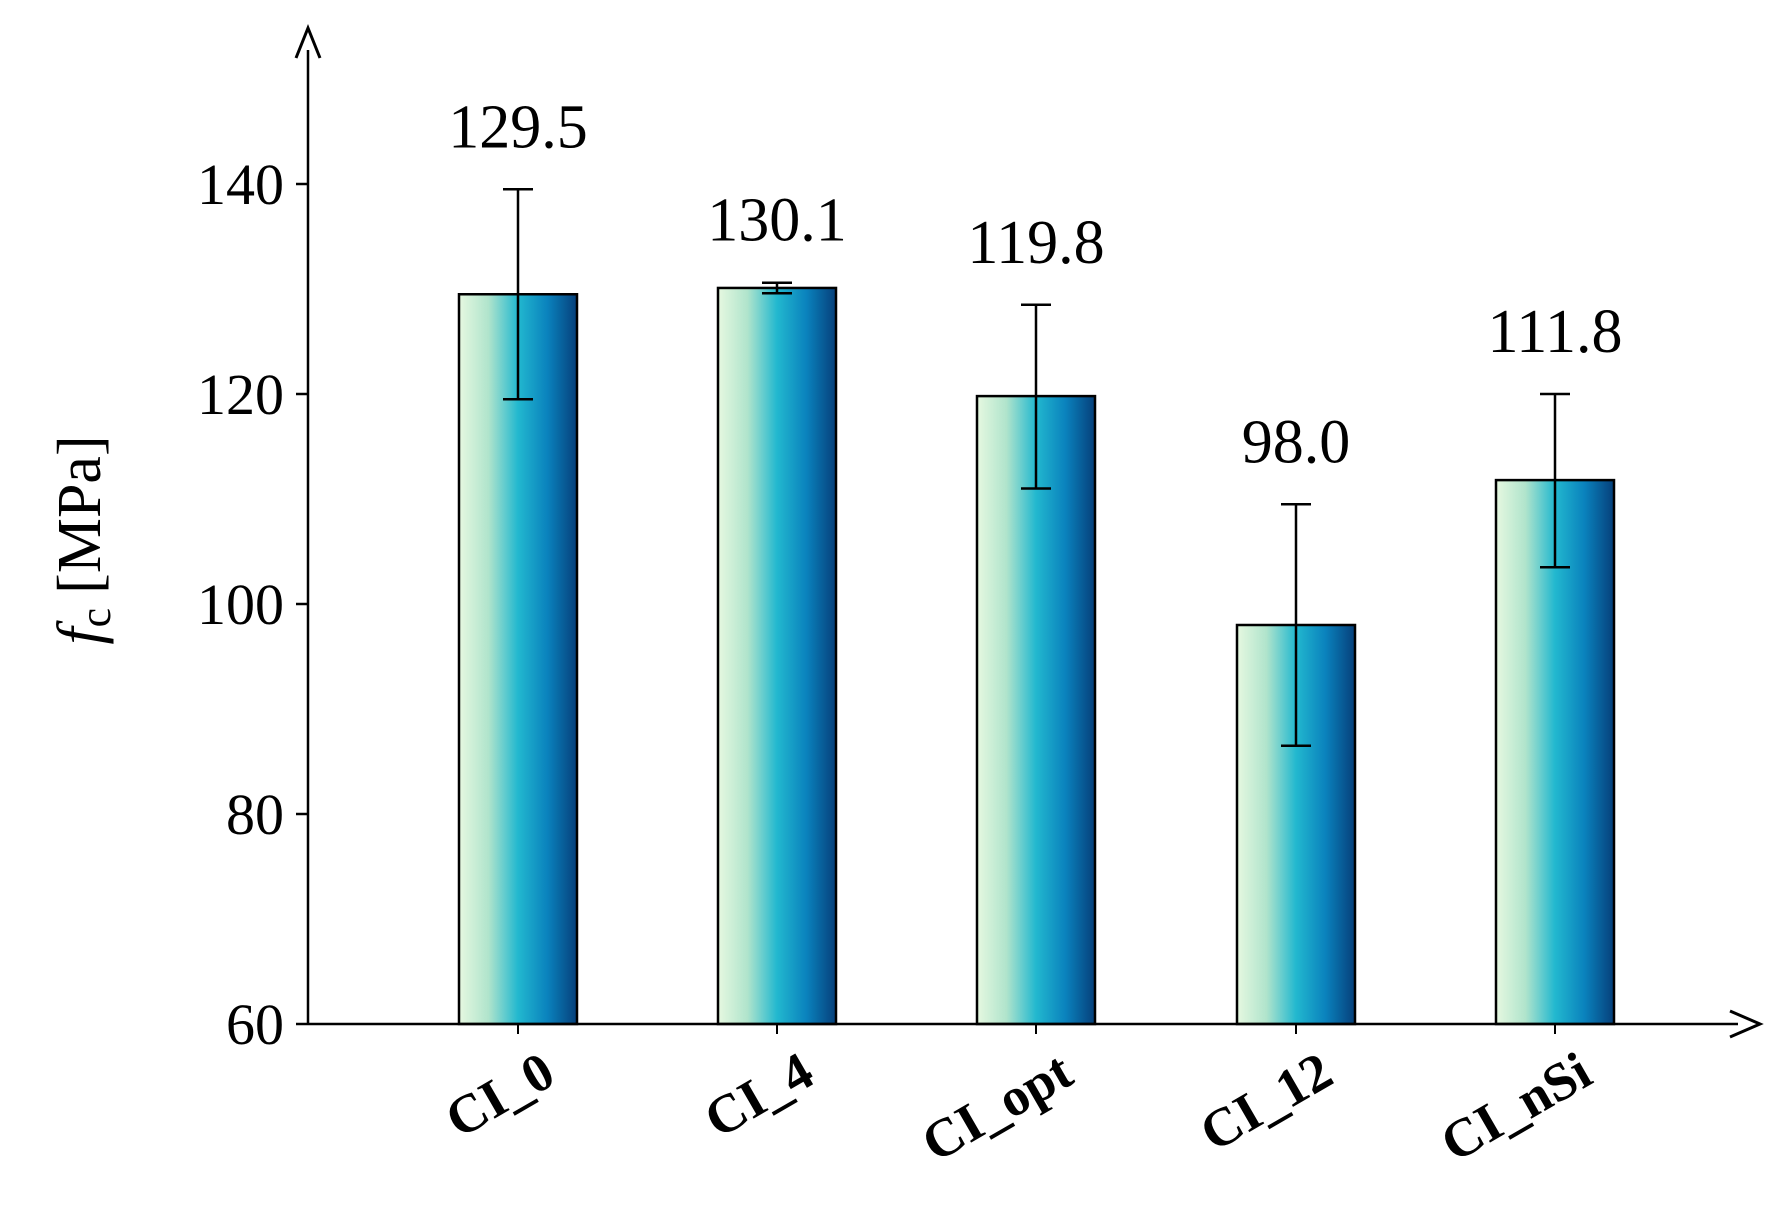 The image size is (1781, 1231). What do you see at coordinates (1296, 442) in the screenshot?
I see `value-label: 98.0` at bounding box center [1296, 442].